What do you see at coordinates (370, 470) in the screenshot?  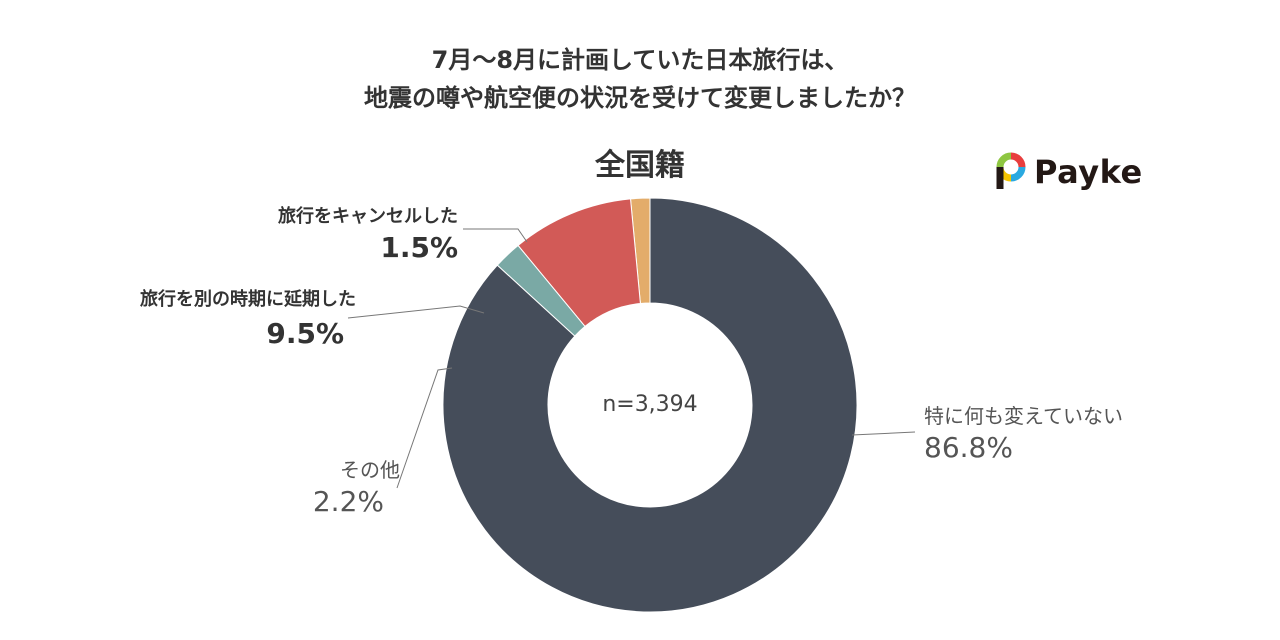 I see `slice-label: その他` at bounding box center [370, 470].